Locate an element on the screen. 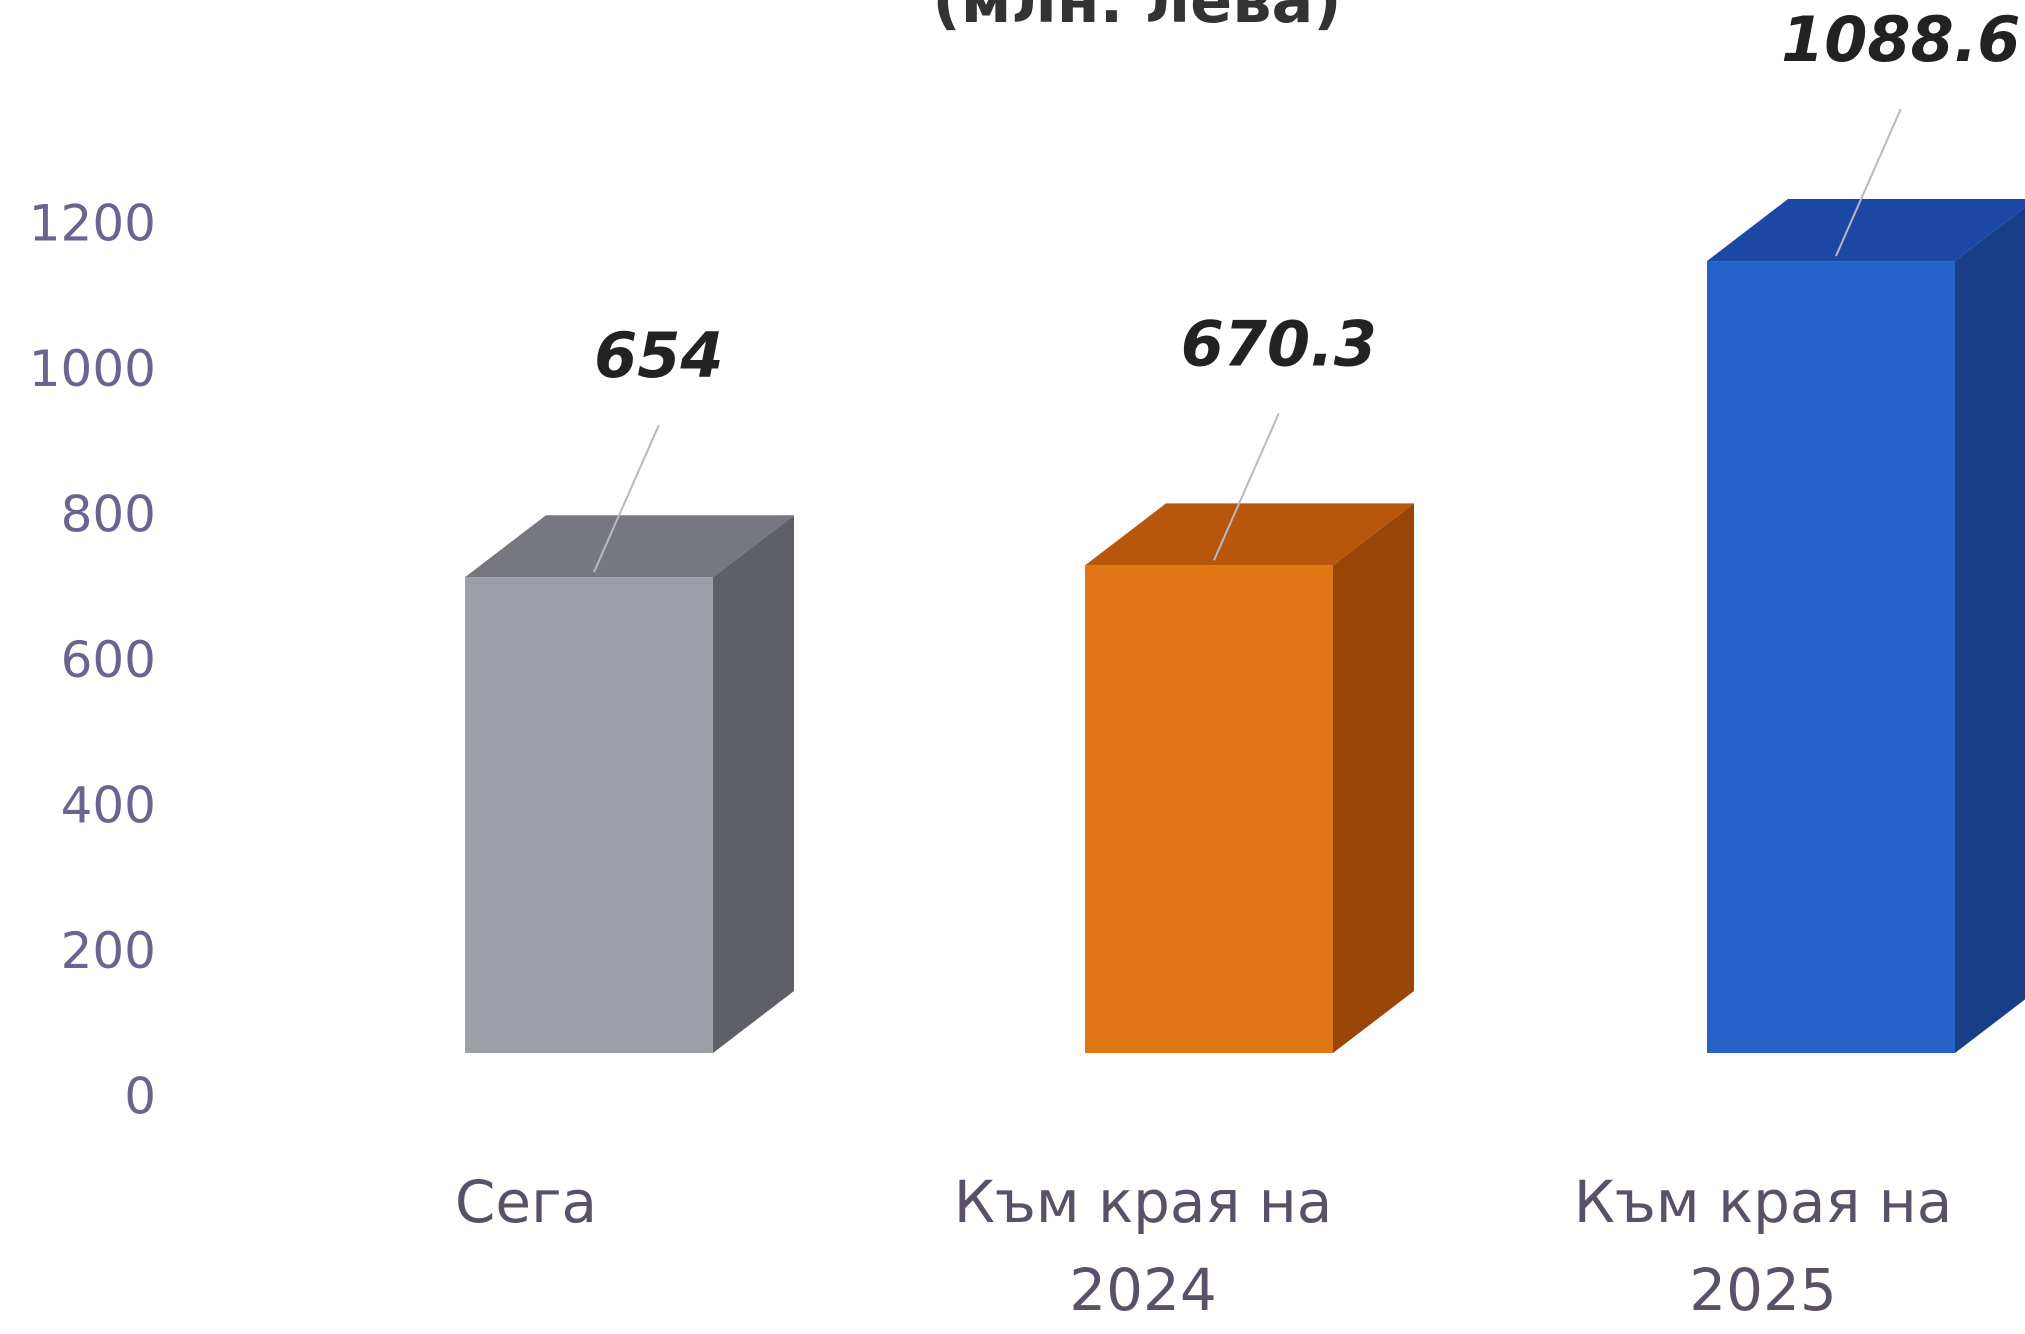 The height and width of the screenshot is (1334, 2025). y-tick-label: 800 is located at coordinates (108, 515).